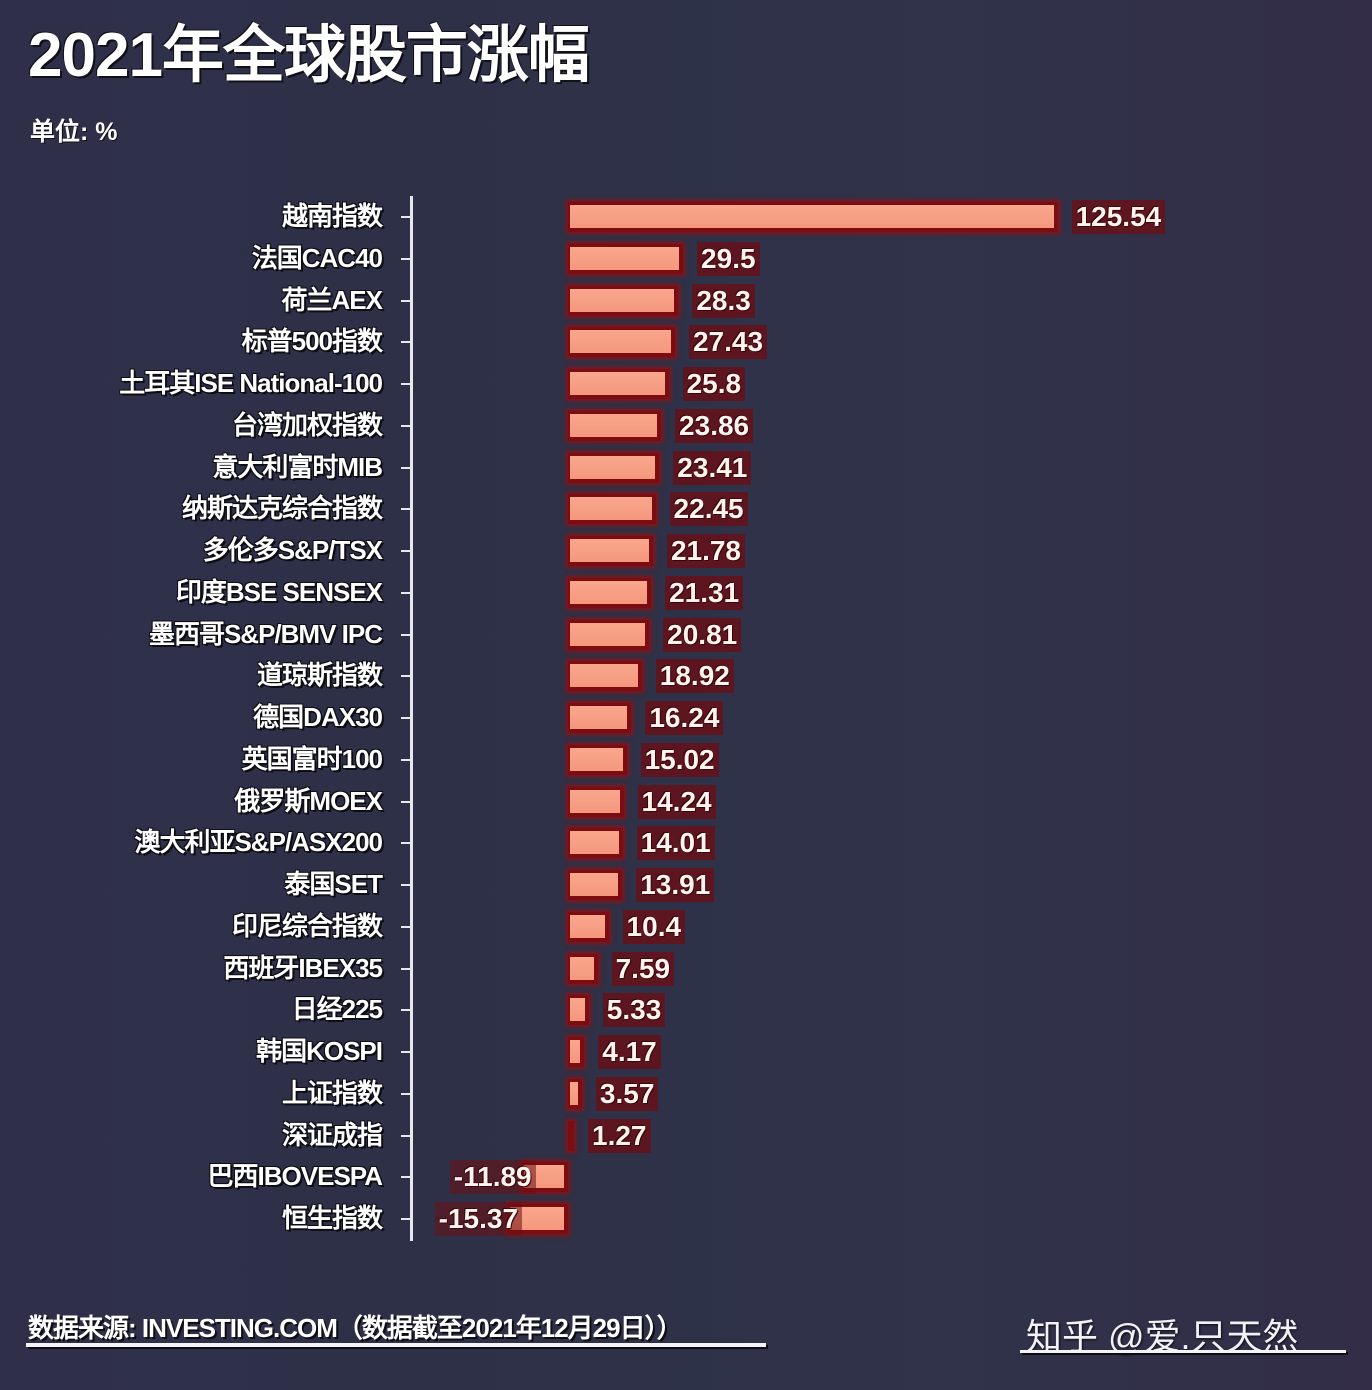  What do you see at coordinates (728, 342) in the screenshot?
I see `value-label: 27.43` at bounding box center [728, 342].